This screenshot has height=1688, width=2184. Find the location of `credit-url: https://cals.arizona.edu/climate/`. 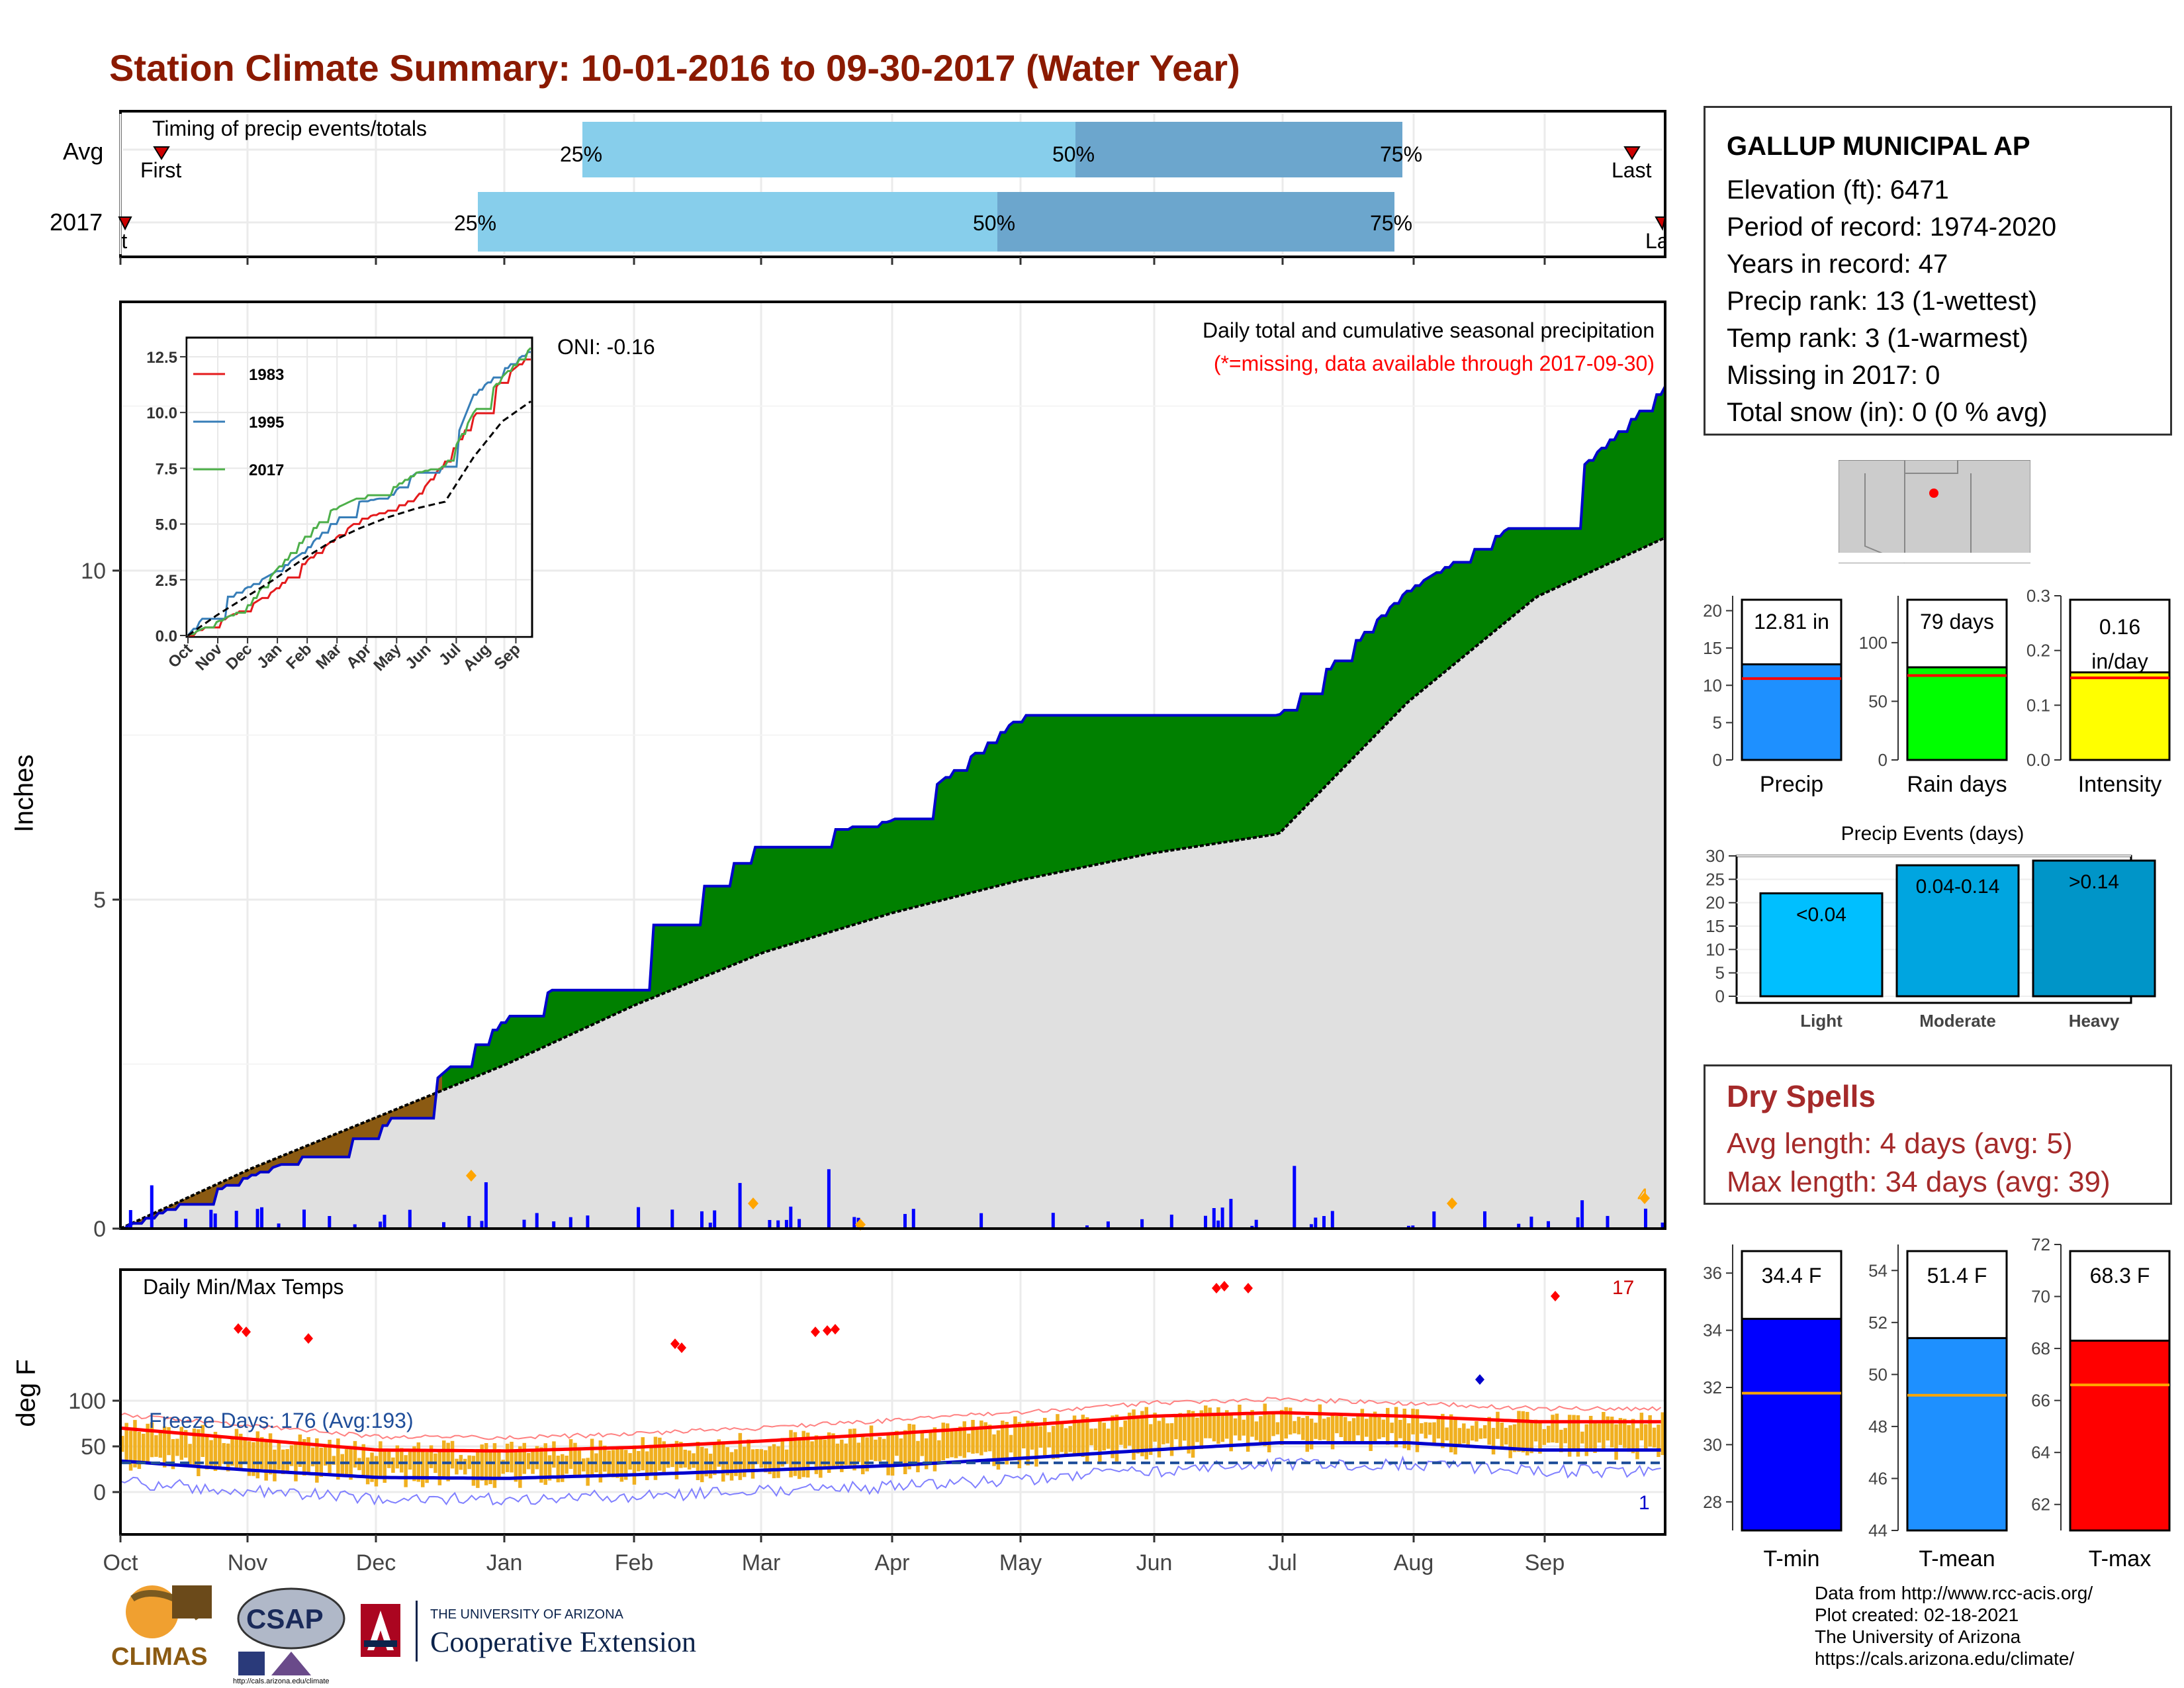

credit-url: https://cals.arizona.edu/climate/ is located at coordinates (1945, 1658).